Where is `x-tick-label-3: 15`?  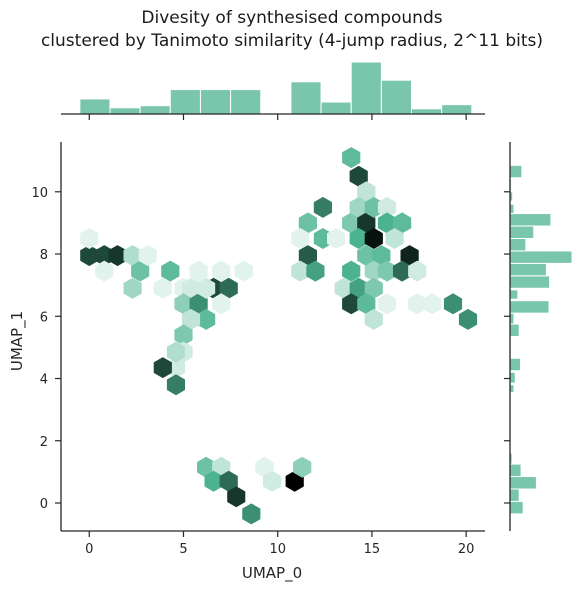 x-tick-label-3: 15 is located at coordinates (372, 549).